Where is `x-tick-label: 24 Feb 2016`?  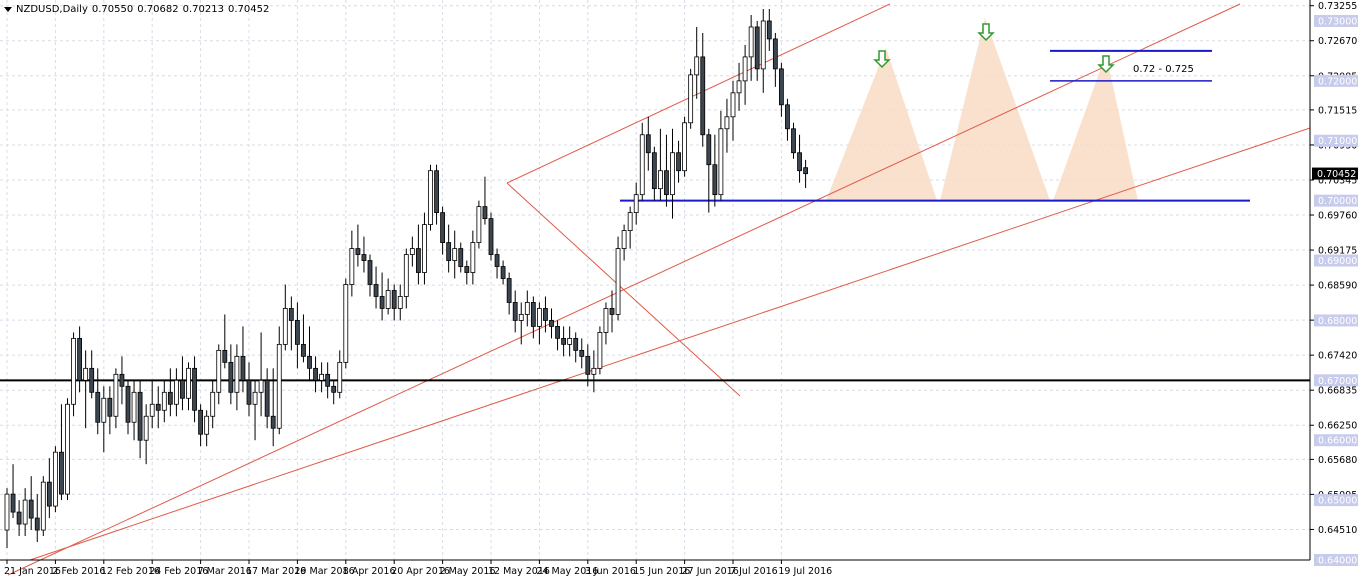 x-tick-label: 24 Feb 2016 is located at coordinates (178, 571).